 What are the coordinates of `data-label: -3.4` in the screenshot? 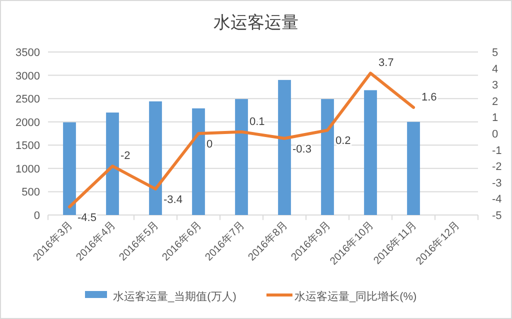 It's located at (173, 200).